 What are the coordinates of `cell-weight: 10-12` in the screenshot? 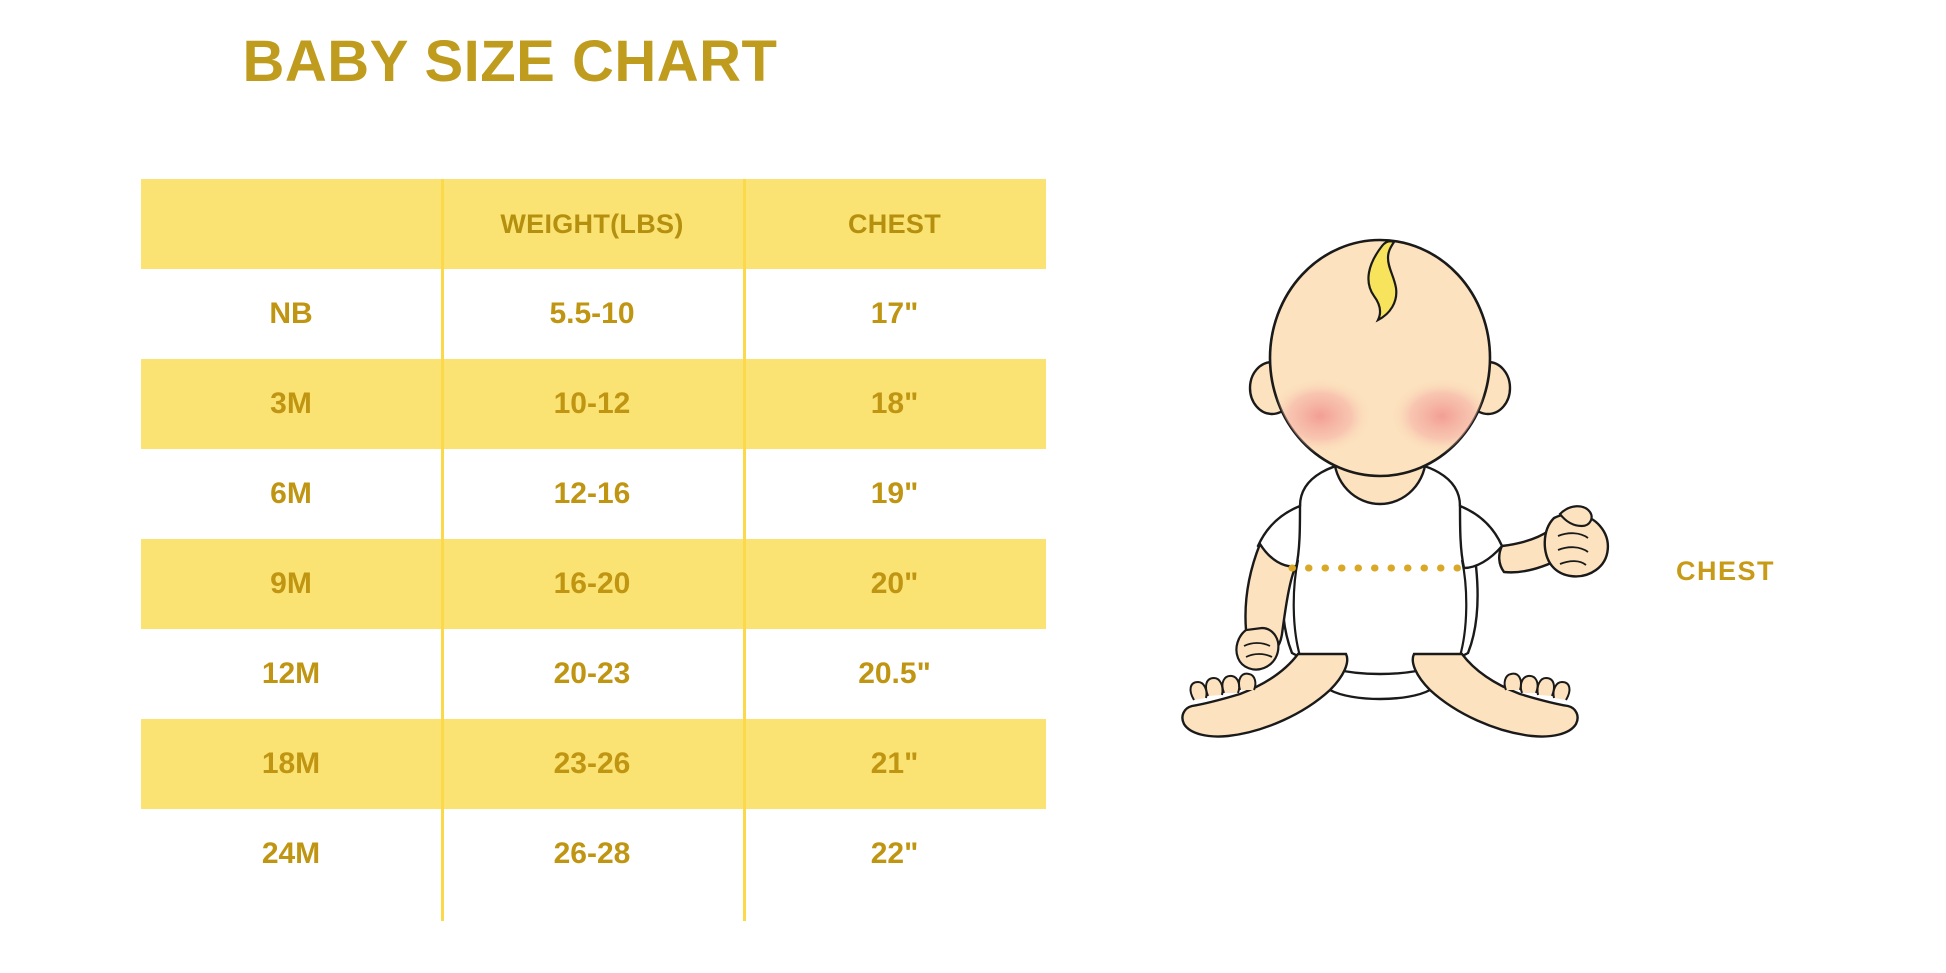 It's located at (592, 403).